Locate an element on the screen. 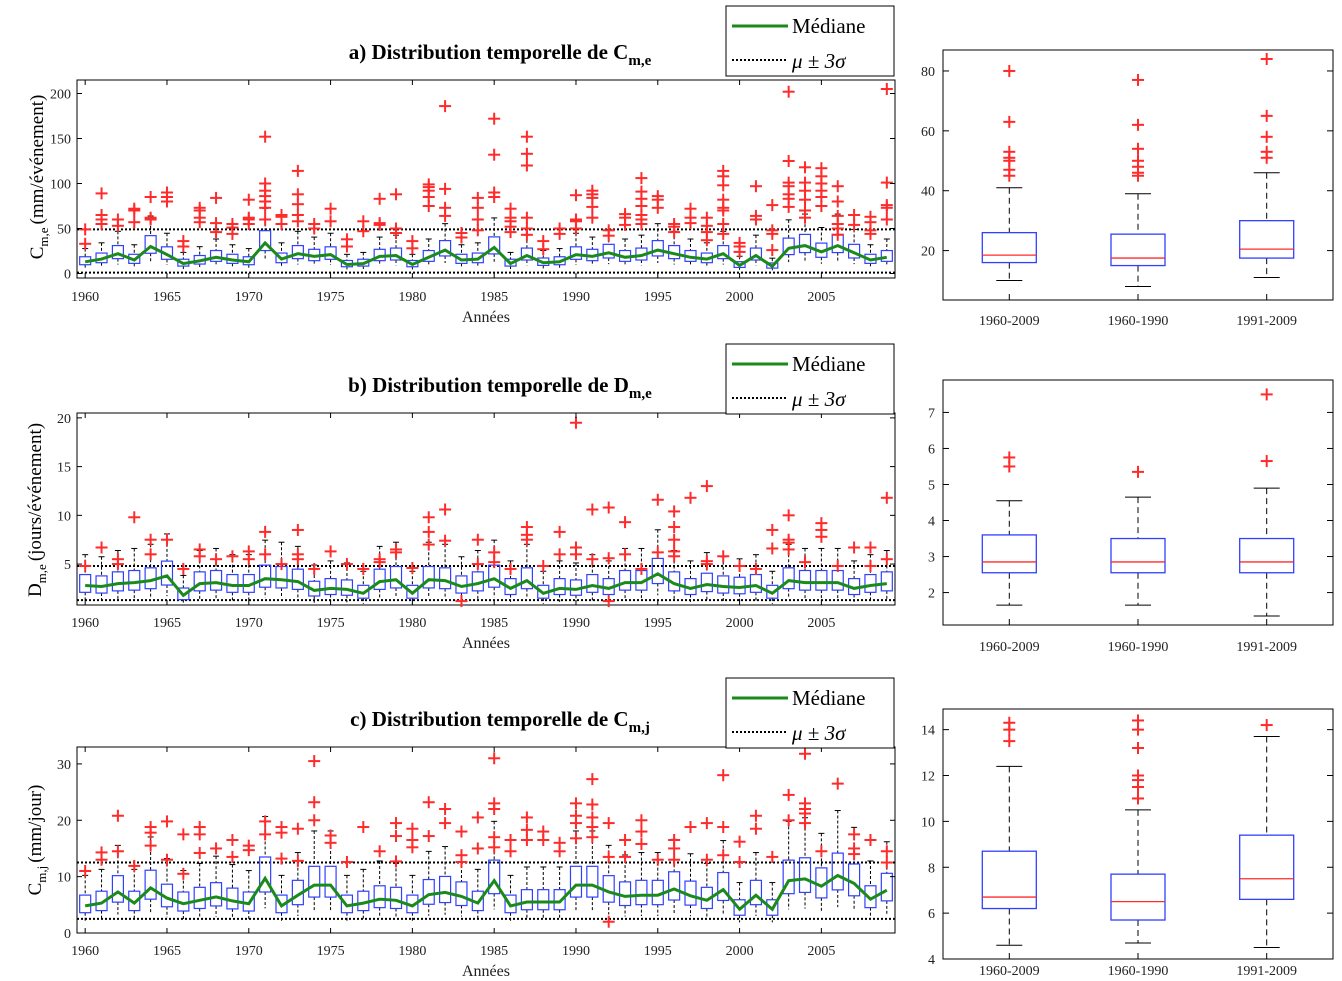  x-tick-label: 1990 is located at coordinates (576, 297).